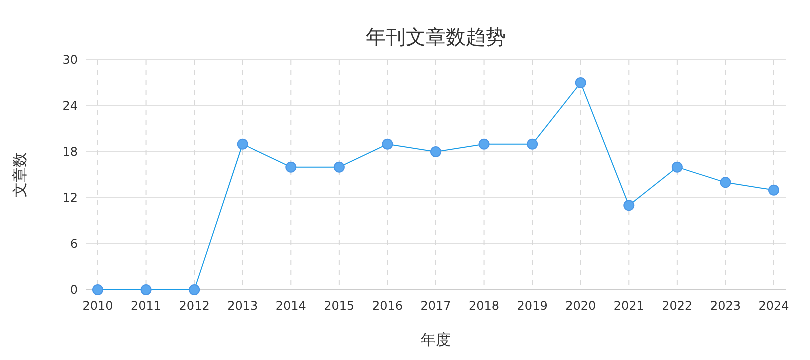  What do you see at coordinates (70, 60) in the screenshot?
I see `y-tick-label: 30` at bounding box center [70, 60].